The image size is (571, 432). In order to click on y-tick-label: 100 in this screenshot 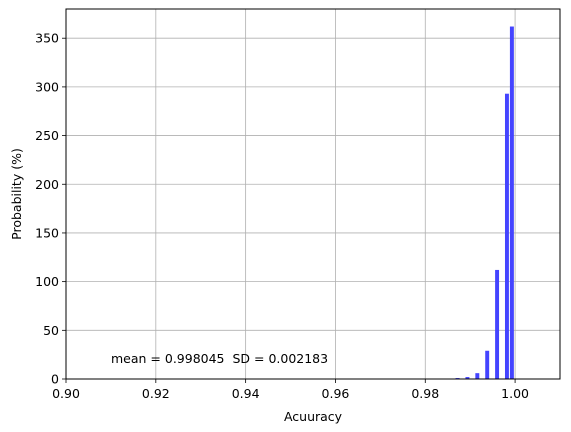, I will do `click(47, 281)`.